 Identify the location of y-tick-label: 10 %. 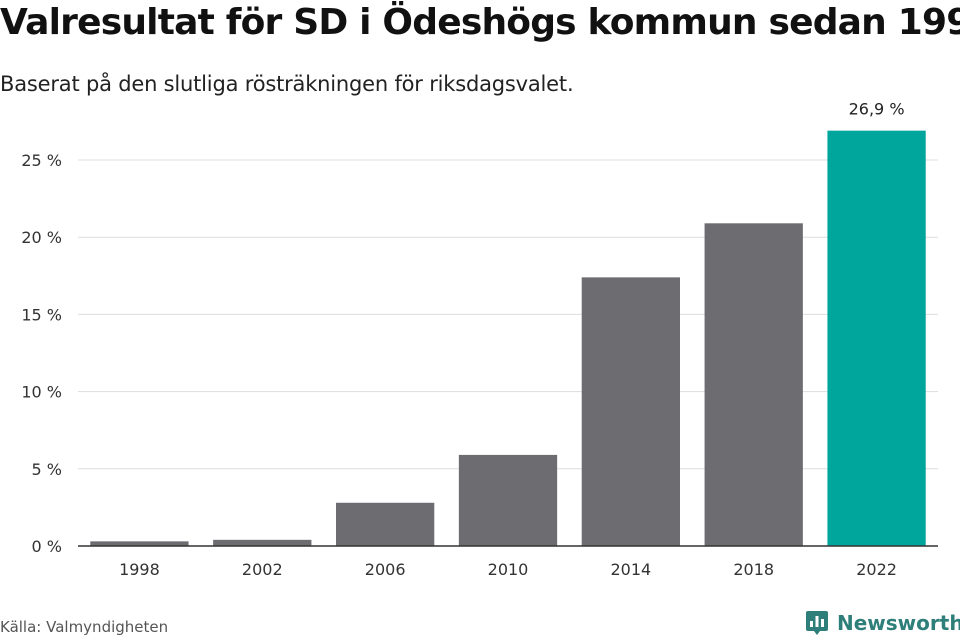
(41, 392).